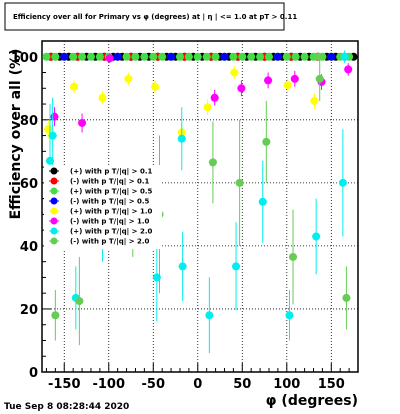 The width and height of the screenshot is (400, 414). I want to click on y-tick-label: 60, so click(29, 184).